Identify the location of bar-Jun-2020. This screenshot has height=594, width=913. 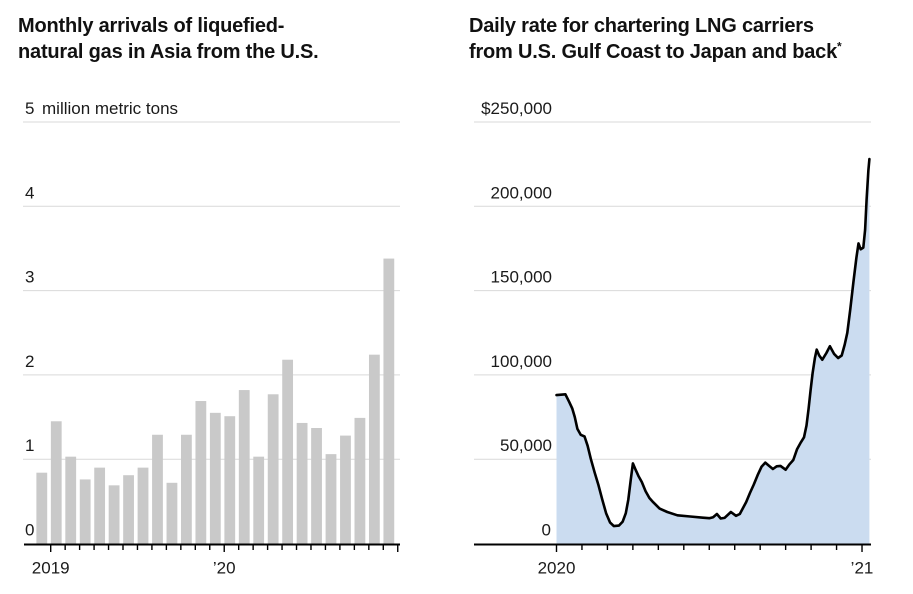
(288, 451).